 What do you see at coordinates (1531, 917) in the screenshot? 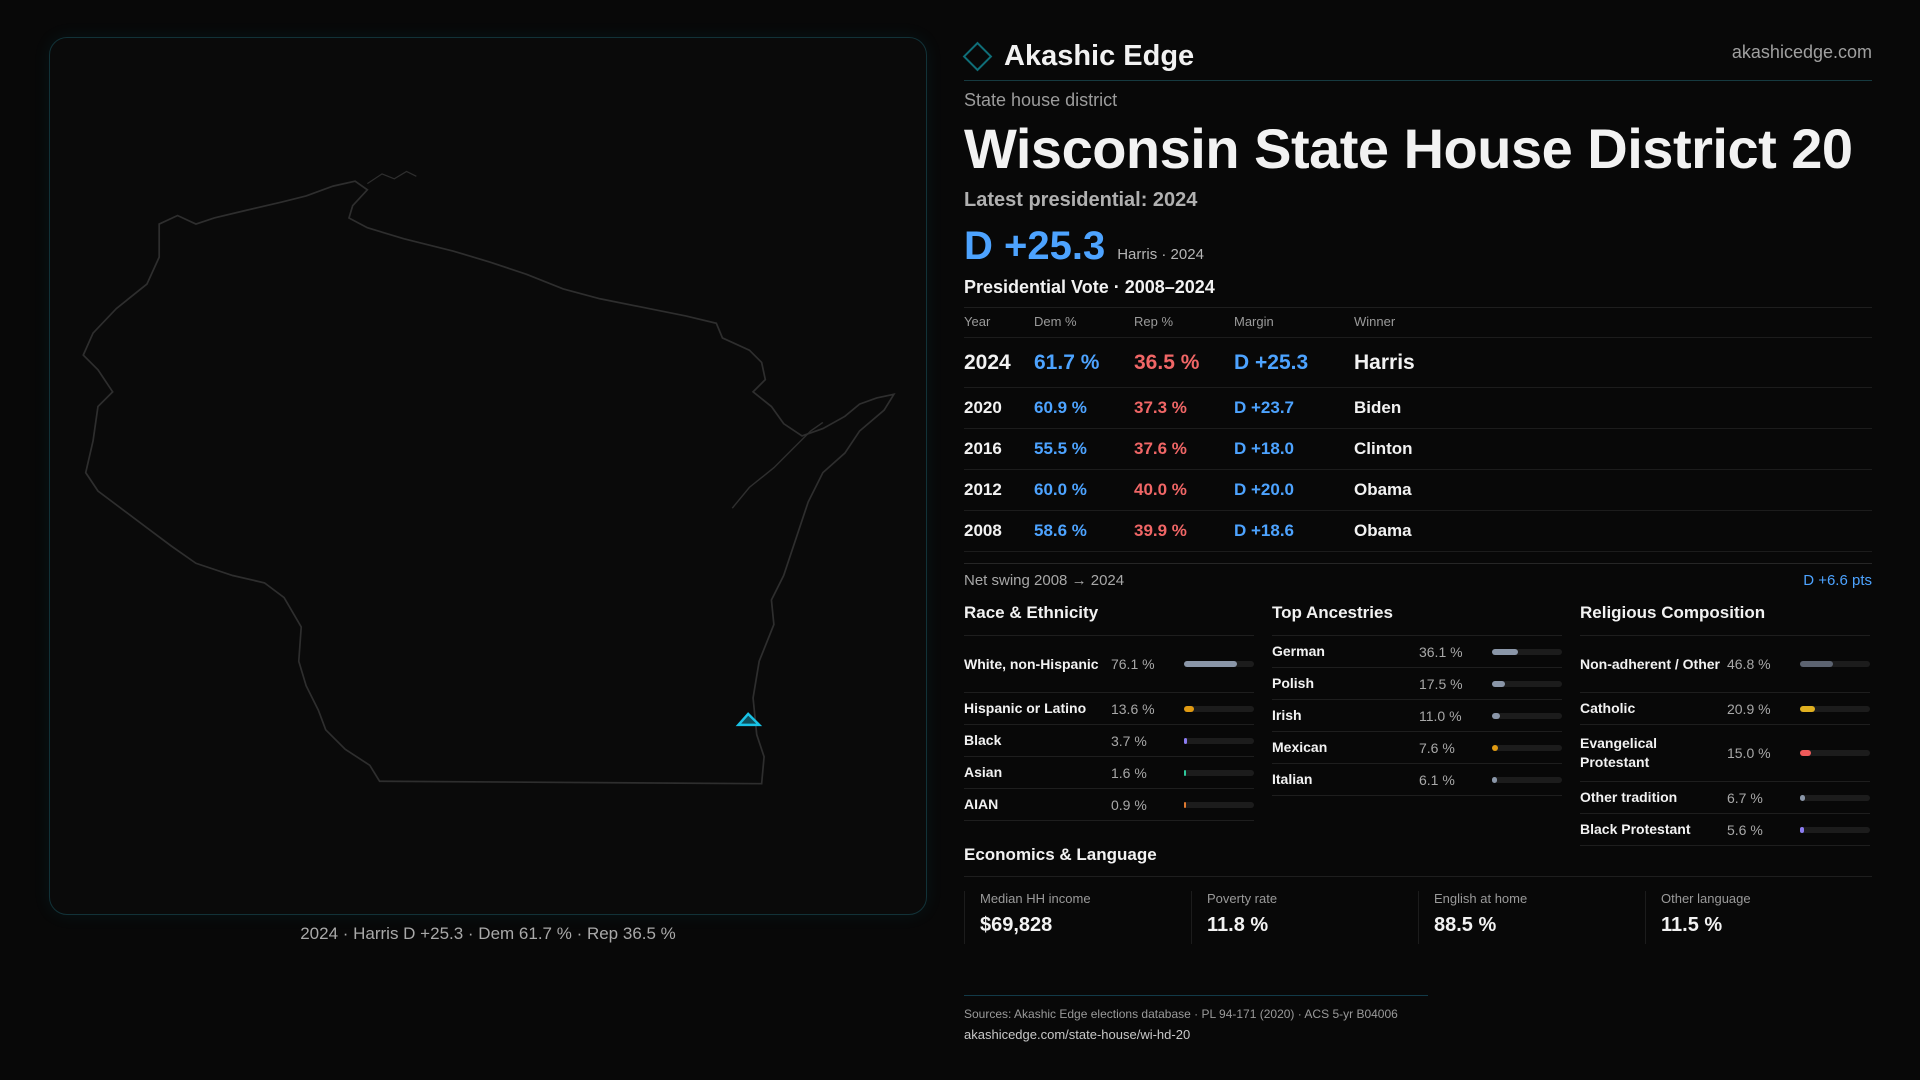
I see `economics-card: English at home 88.5 %` at bounding box center [1531, 917].